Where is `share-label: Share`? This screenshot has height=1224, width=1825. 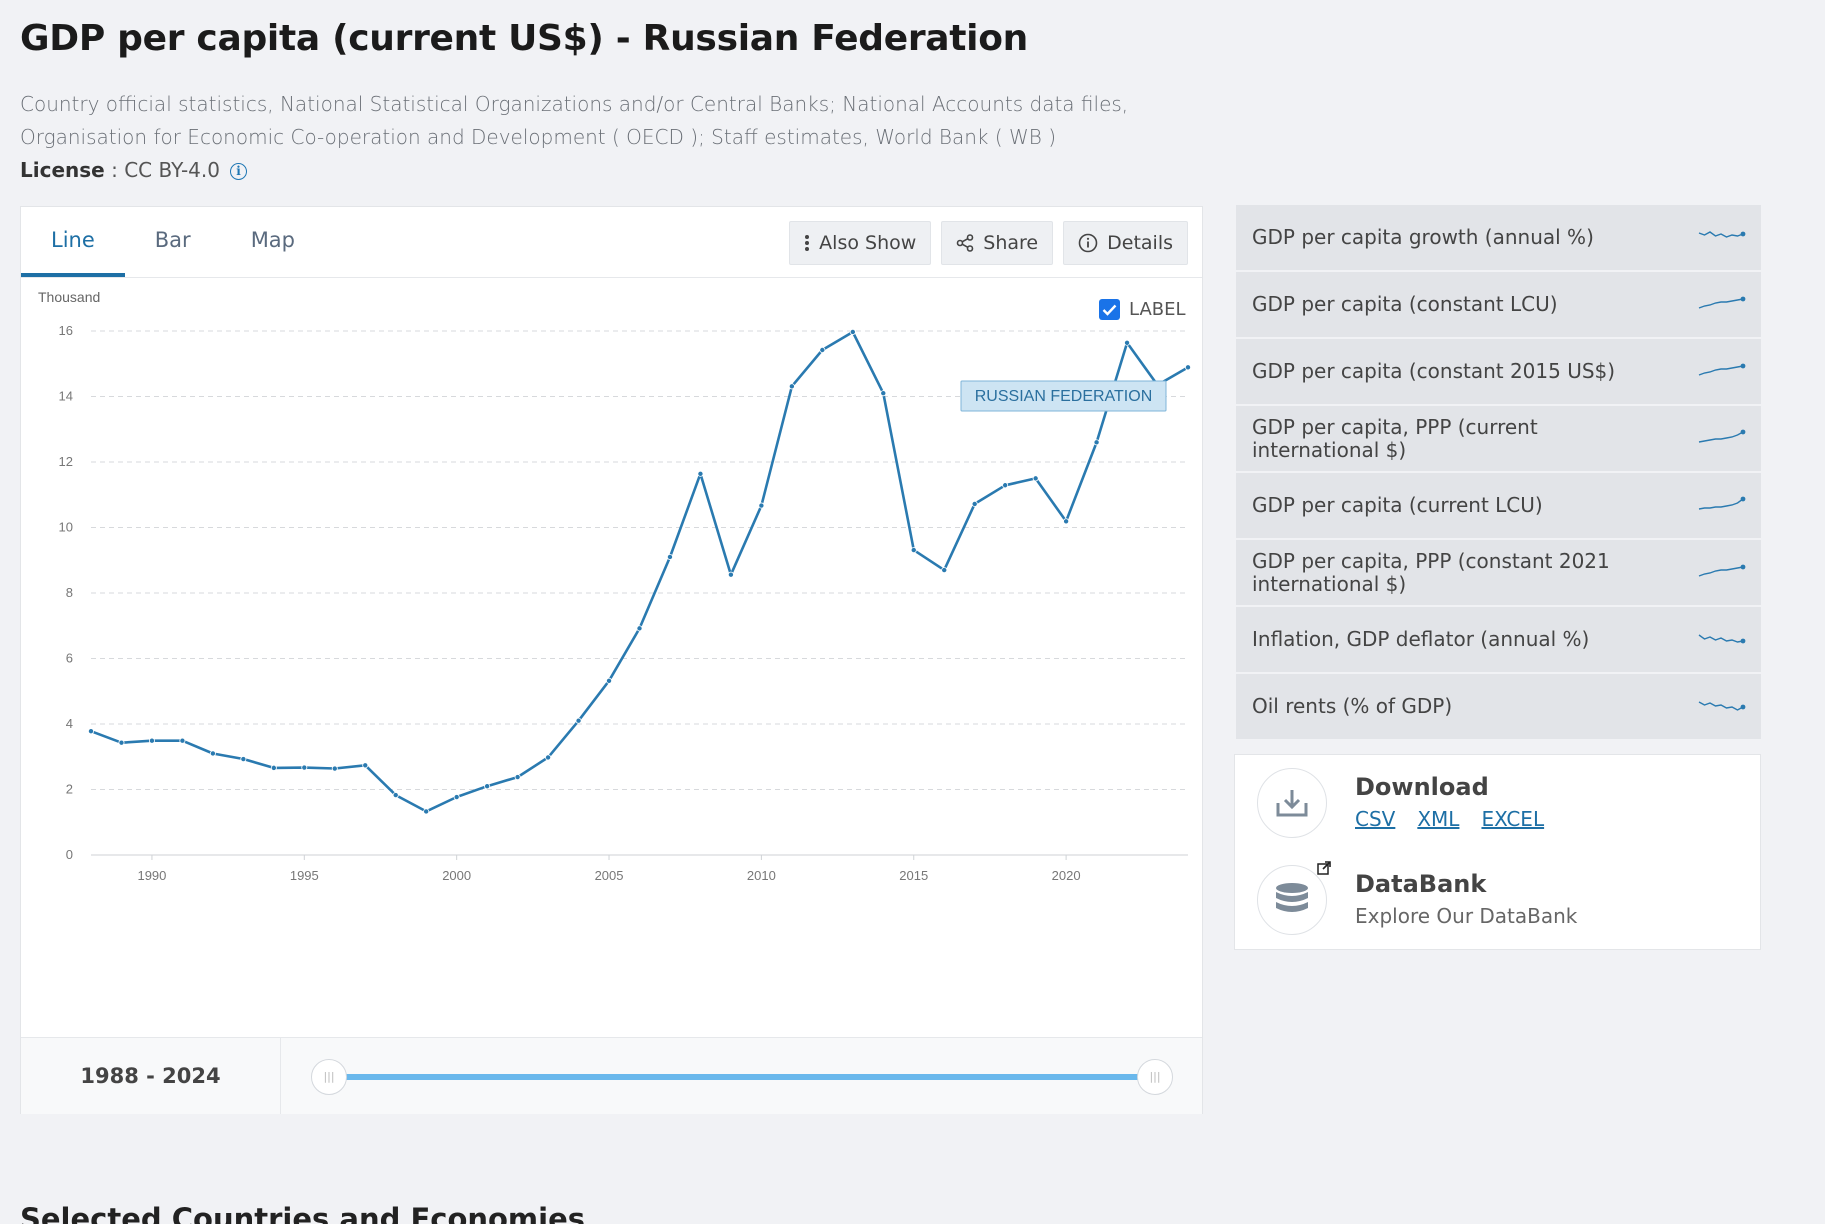
share-label: Share is located at coordinates (1011, 243).